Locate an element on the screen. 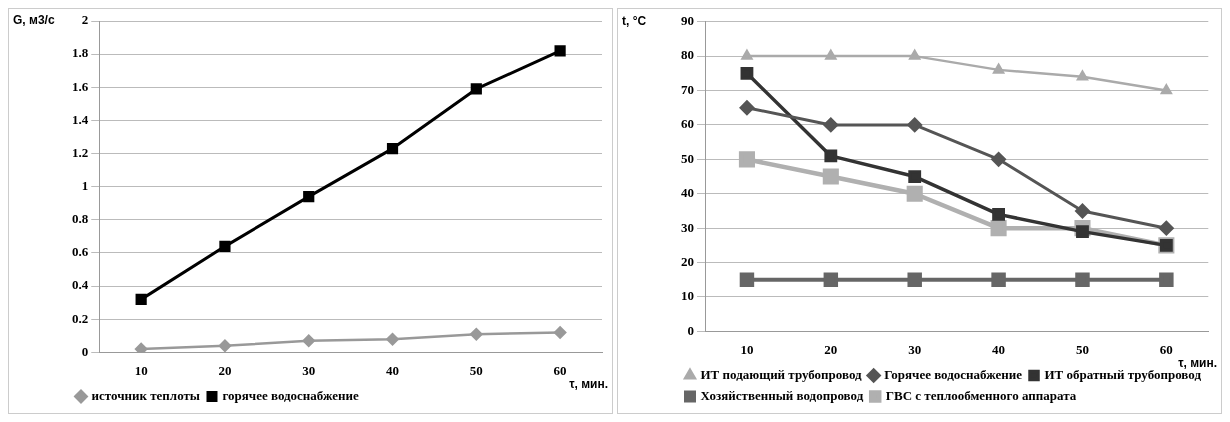 This screenshot has width=1230, height=422. y-tick-label: 2 is located at coordinates (85, 20).